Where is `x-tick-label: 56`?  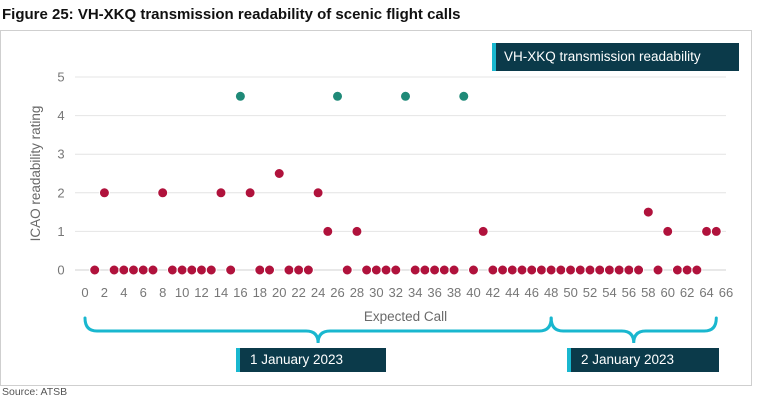
x-tick-label: 56 is located at coordinates (629, 292).